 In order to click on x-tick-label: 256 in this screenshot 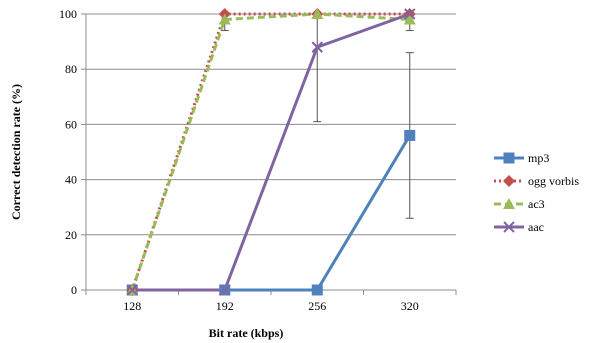, I will do `click(317, 306)`.